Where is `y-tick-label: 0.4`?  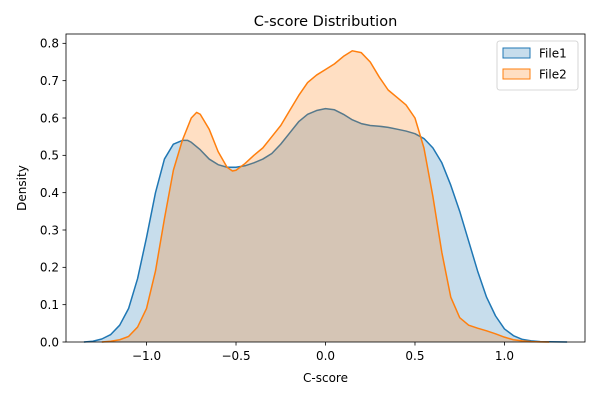 y-tick-label: 0.4 is located at coordinates (49, 193).